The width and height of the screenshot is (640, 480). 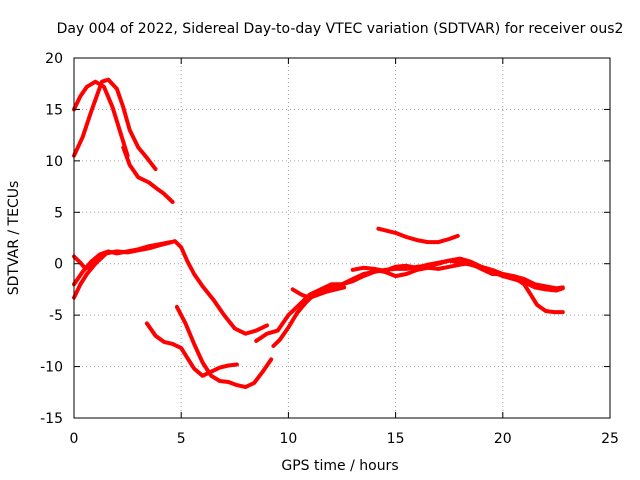 What do you see at coordinates (14, 238) in the screenshot?
I see `y-axis-label: SDTVAR / TECUs` at bounding box center [14, 238].